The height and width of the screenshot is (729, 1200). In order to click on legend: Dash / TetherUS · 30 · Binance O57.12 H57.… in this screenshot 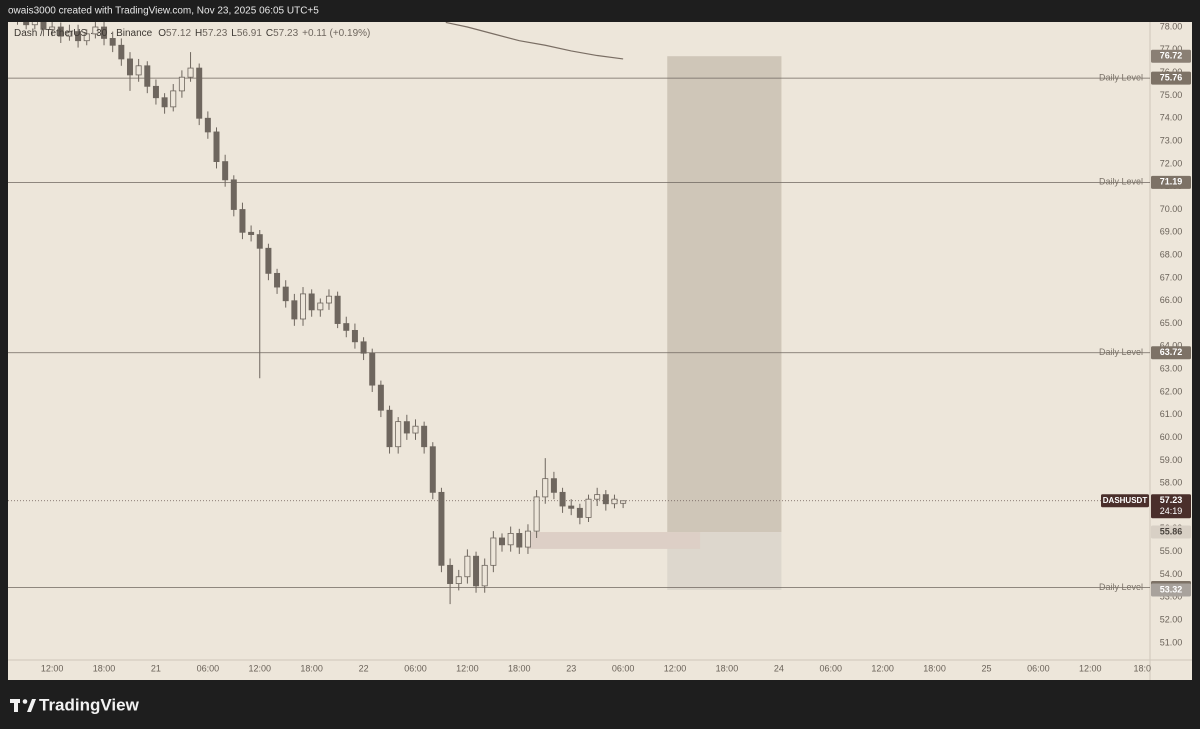, I will do `click(192, 33)`.